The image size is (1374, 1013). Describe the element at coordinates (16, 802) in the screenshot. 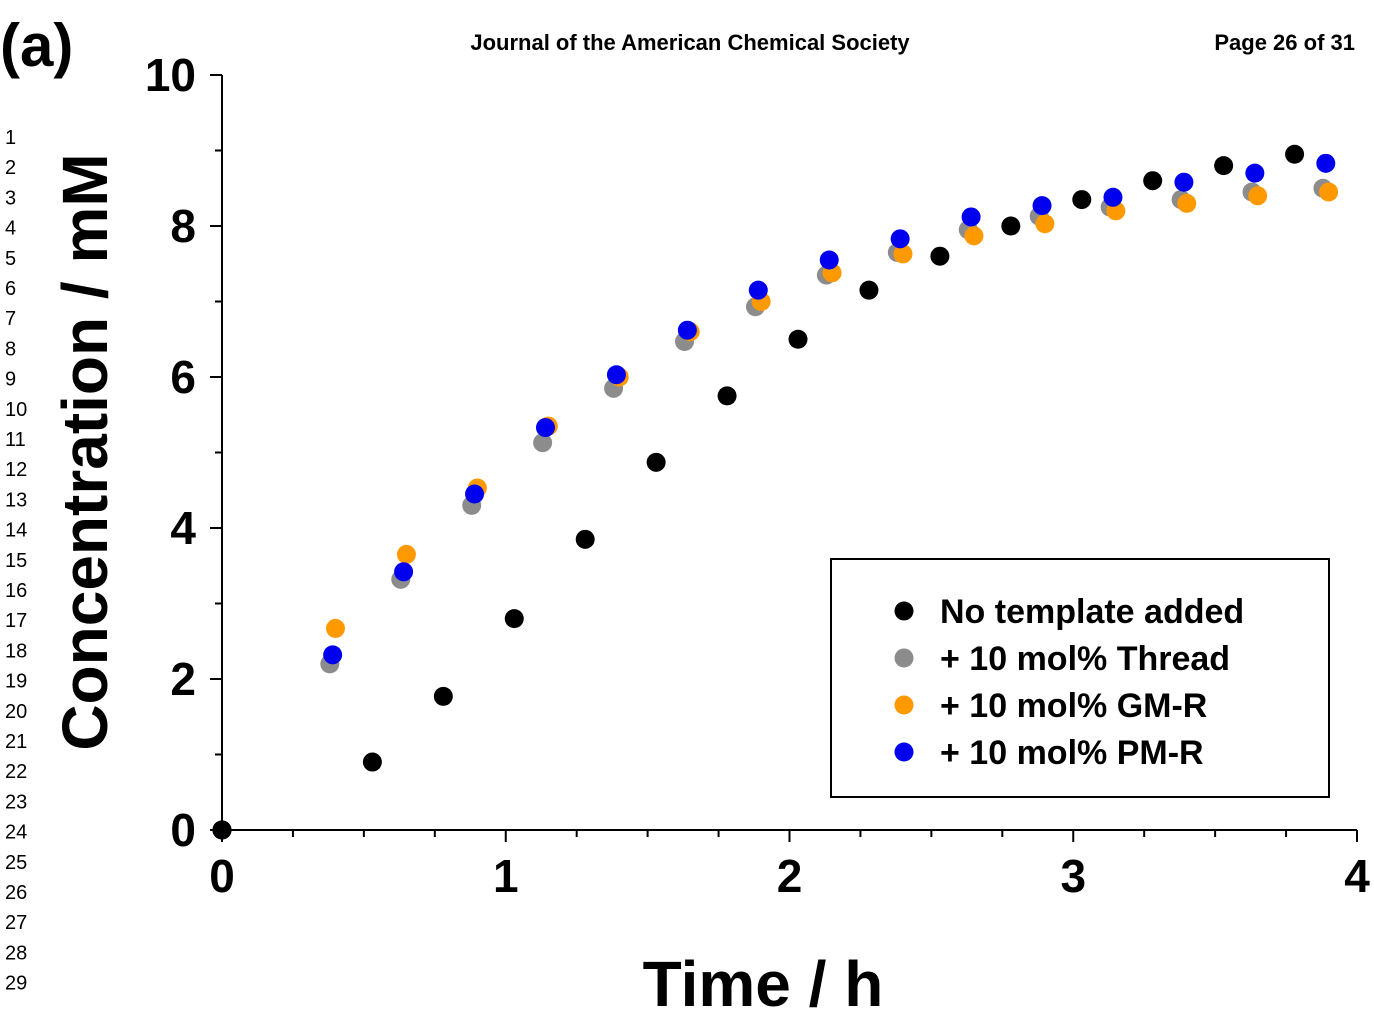

I see `line-number: 23` at that location.